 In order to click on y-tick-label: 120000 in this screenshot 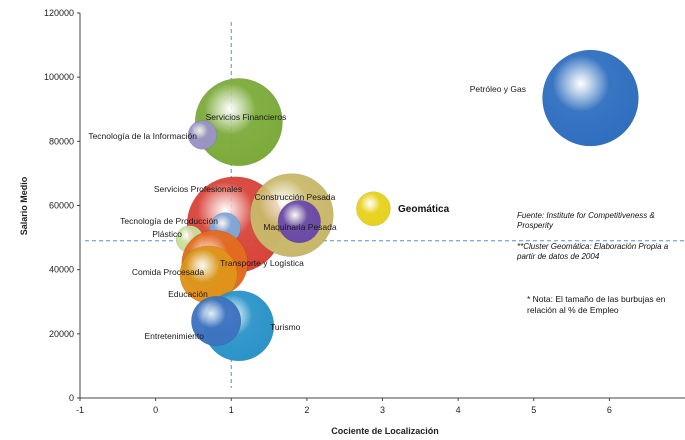, I will do `click(59, 13)`.